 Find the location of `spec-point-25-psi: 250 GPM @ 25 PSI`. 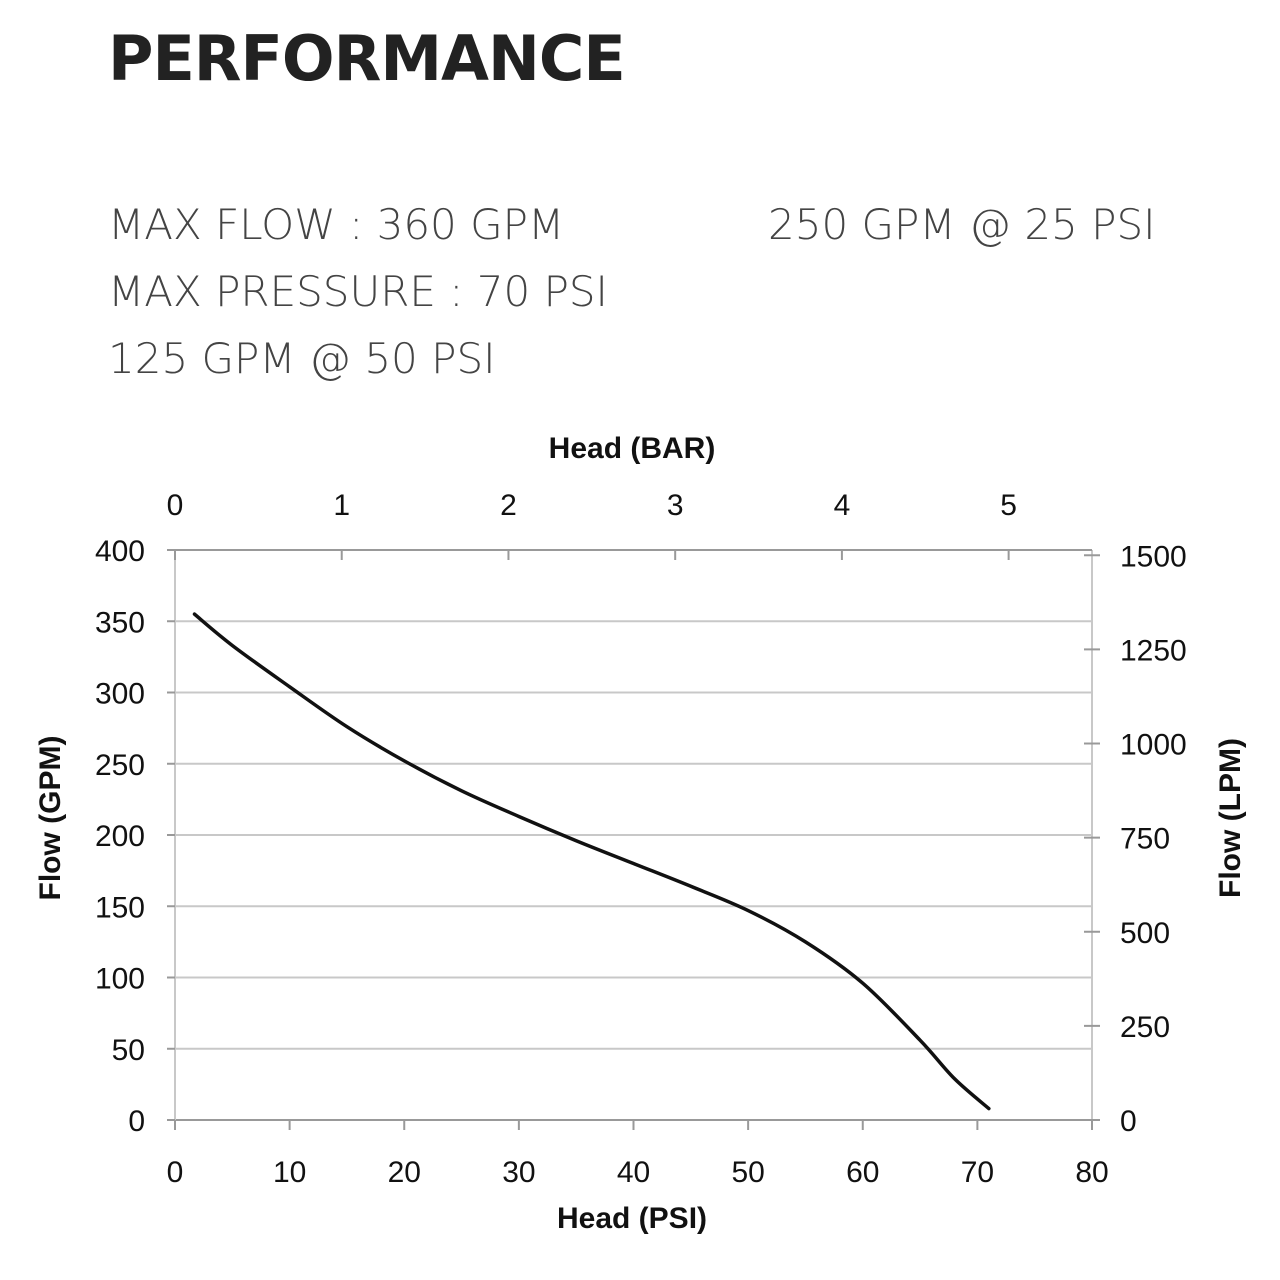

spec-point-25-psi: 250 GPM @ 25 PSI is located at coordinates (962, 224).